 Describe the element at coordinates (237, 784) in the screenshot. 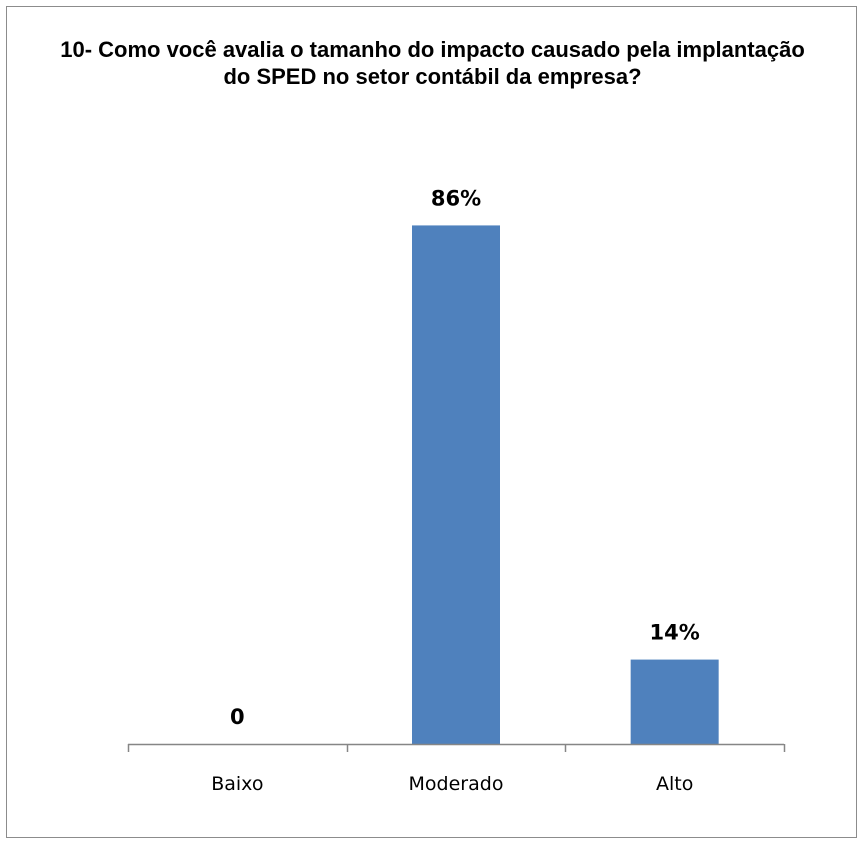

I see `tick-label-baixo: Baixo` at that location.